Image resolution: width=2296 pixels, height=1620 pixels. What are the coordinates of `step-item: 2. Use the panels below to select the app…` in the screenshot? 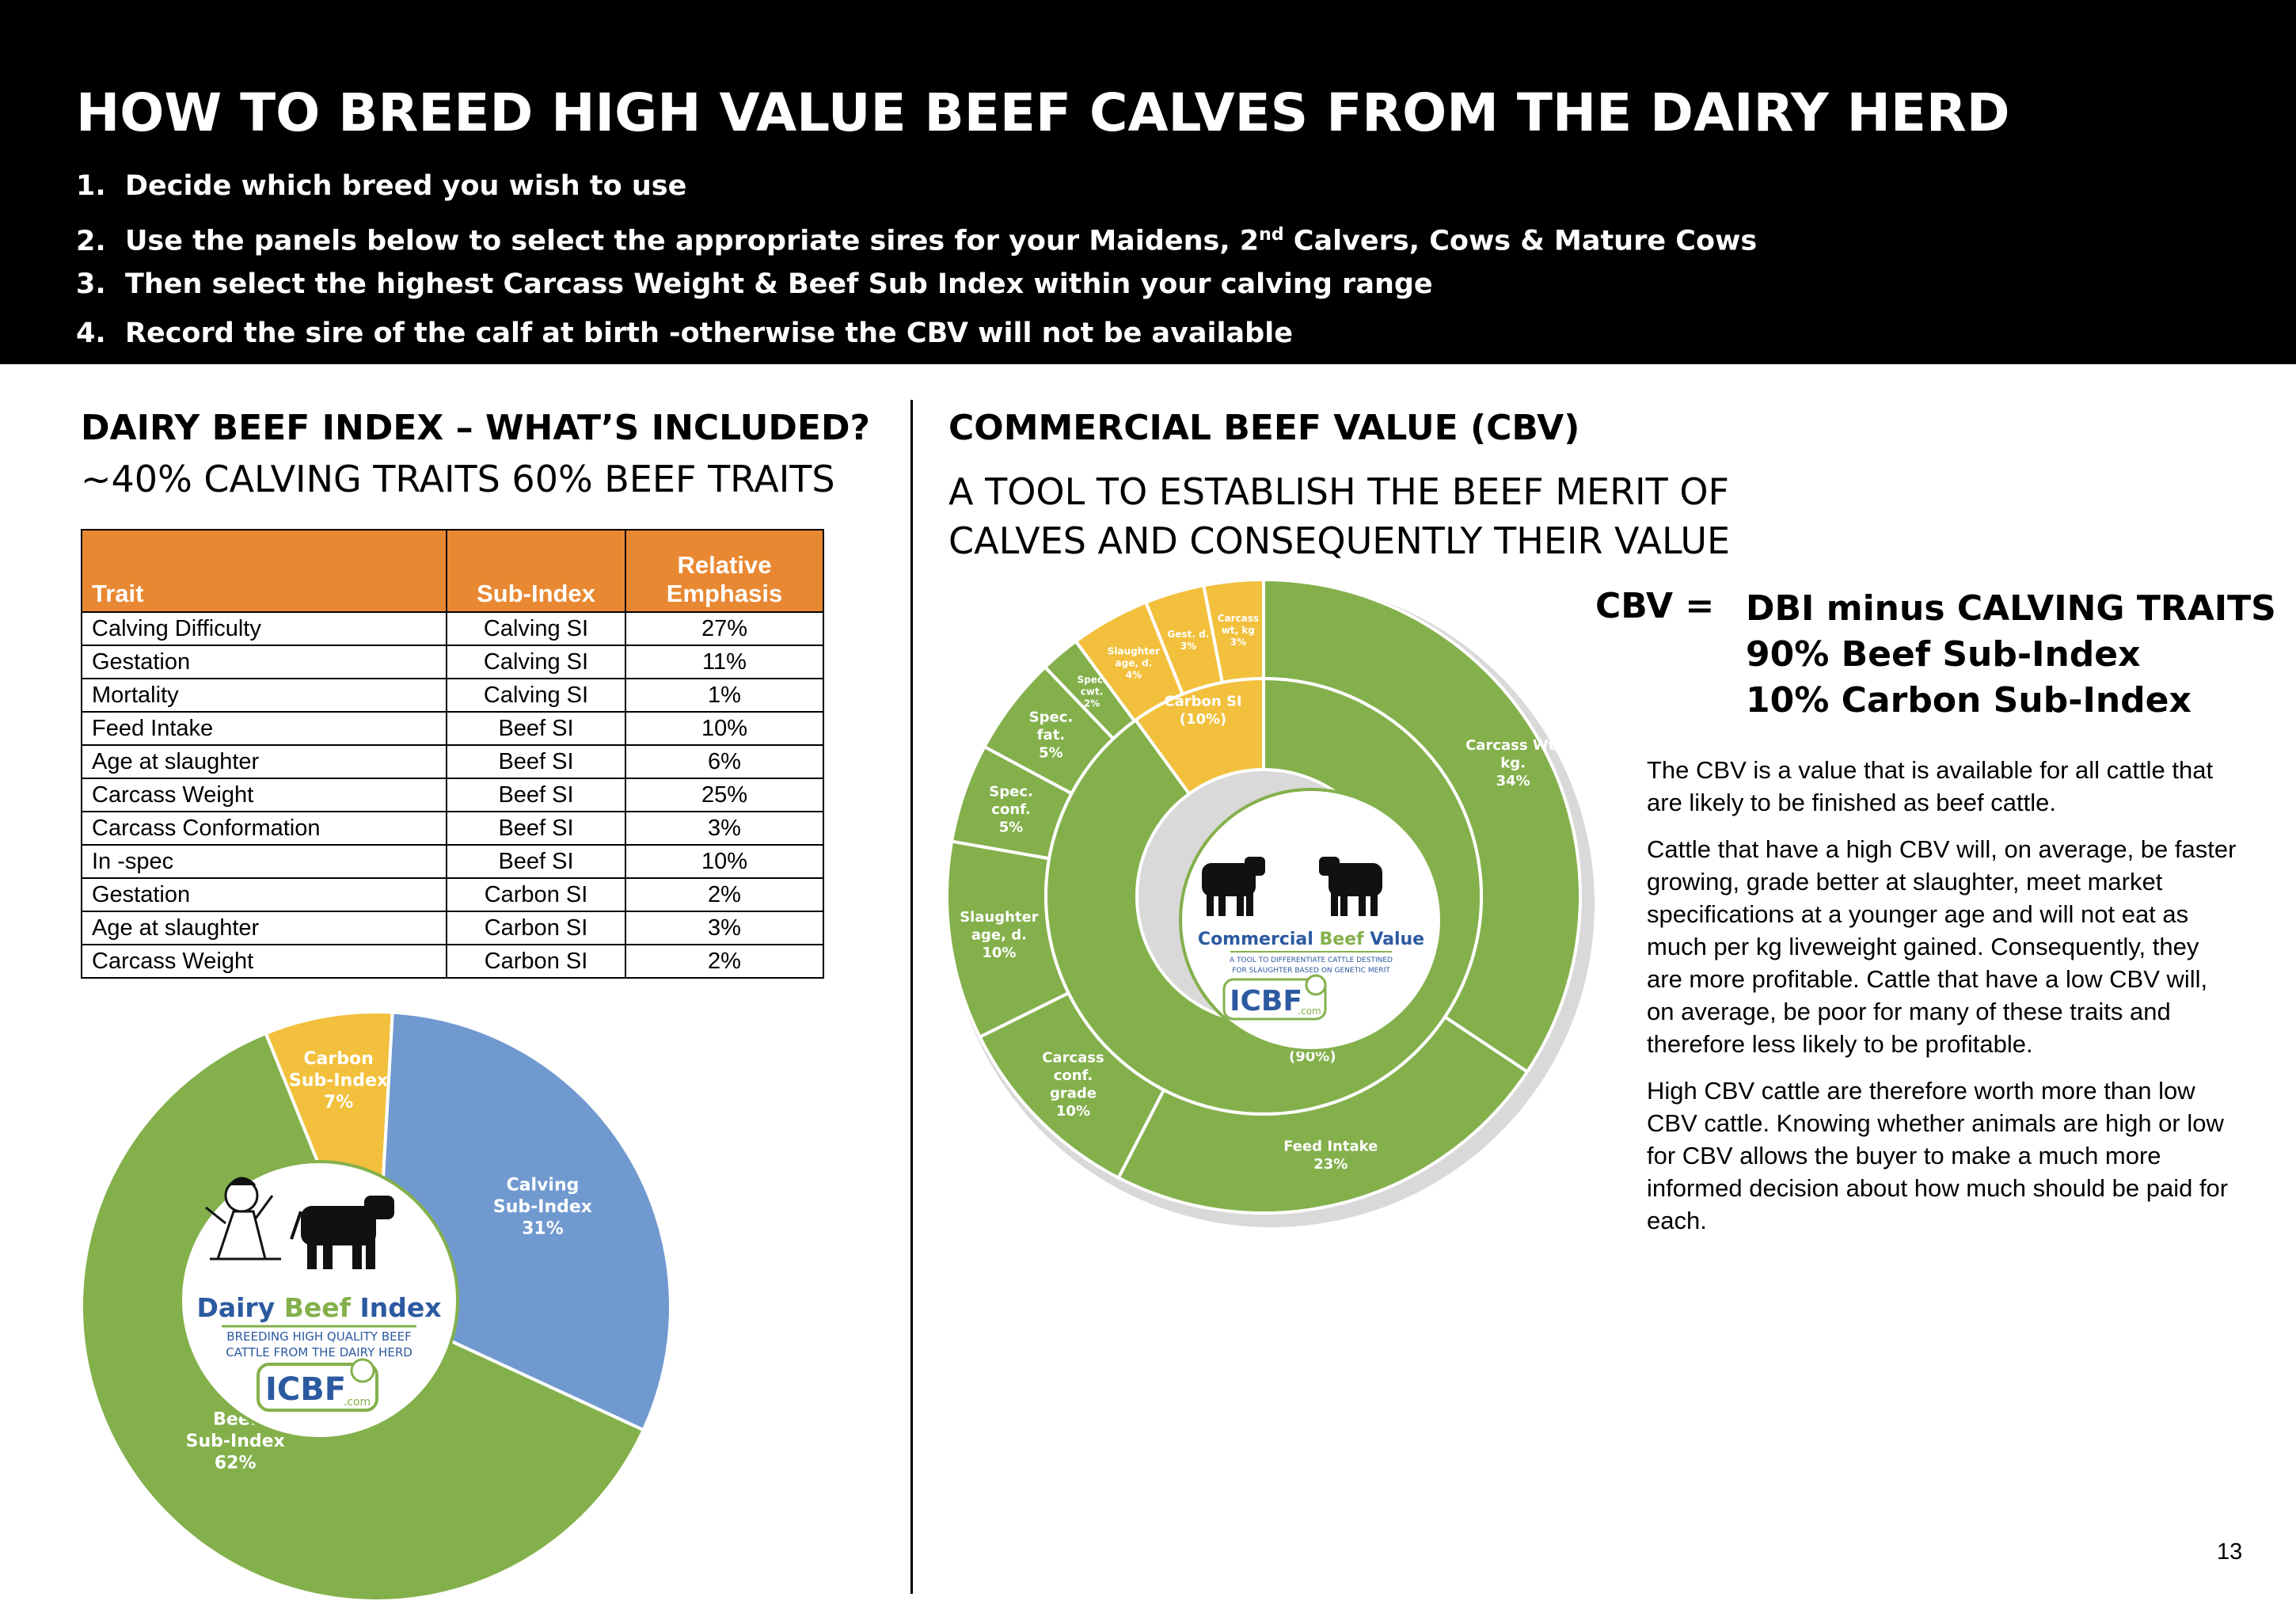 It's located at (916, 239).